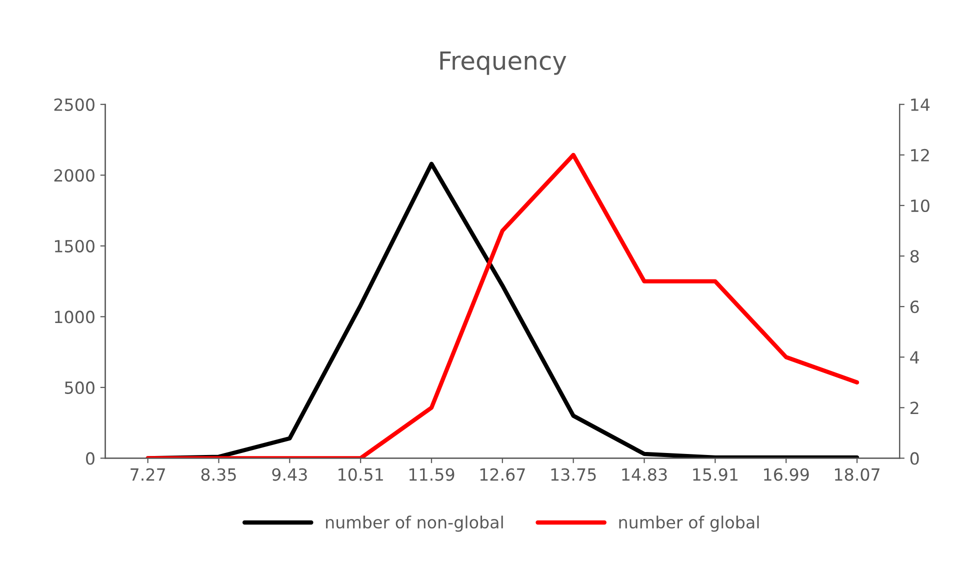  What do you see at coordinates (502, 474) in the screenshot?
I see `x-tick-label: 12.67` at bounding box center [502, 474].